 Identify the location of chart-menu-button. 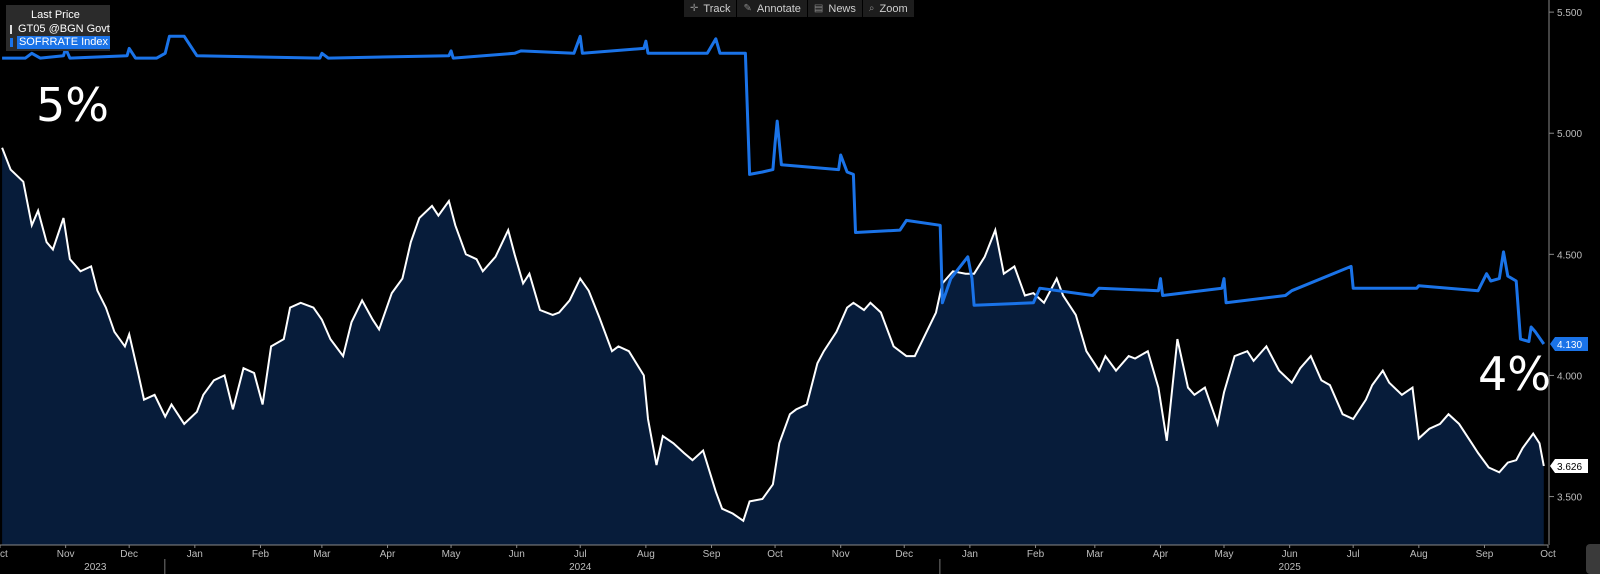
(1593, 559).